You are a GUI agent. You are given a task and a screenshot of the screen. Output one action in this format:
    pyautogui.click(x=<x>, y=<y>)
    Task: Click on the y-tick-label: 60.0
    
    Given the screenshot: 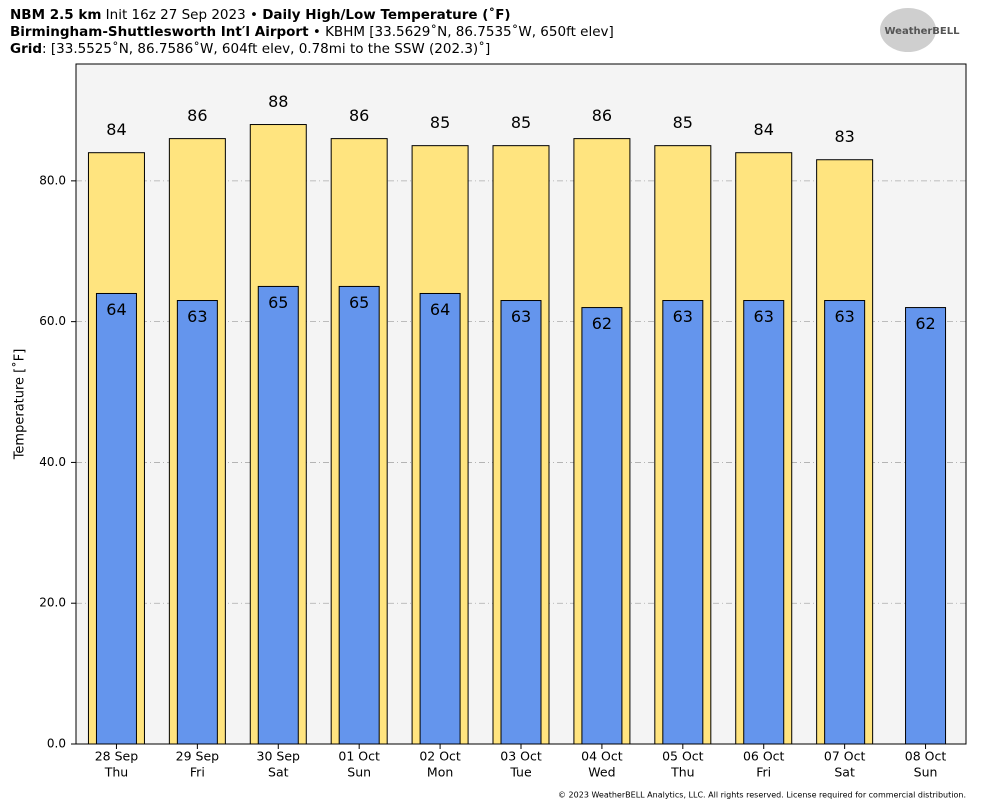 What is the action you would take?
    pyautogui.click(x=52, y=321)
    